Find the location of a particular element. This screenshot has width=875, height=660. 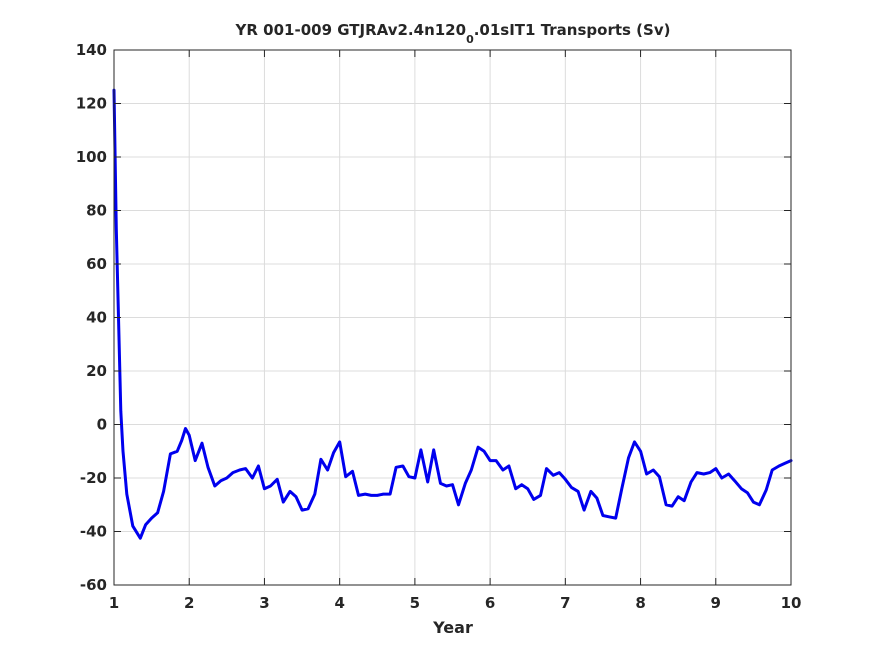

x-tick-label: 7 is located at coordinates (565, 603).